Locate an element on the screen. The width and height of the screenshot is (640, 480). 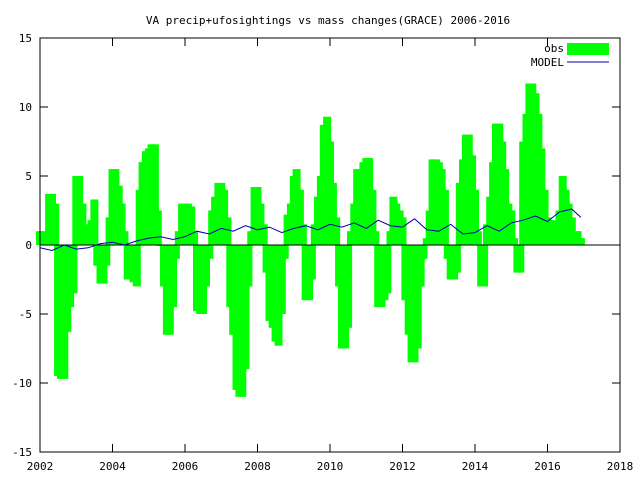
x-tick-label: 2006 is located at coordinates (185, 466).